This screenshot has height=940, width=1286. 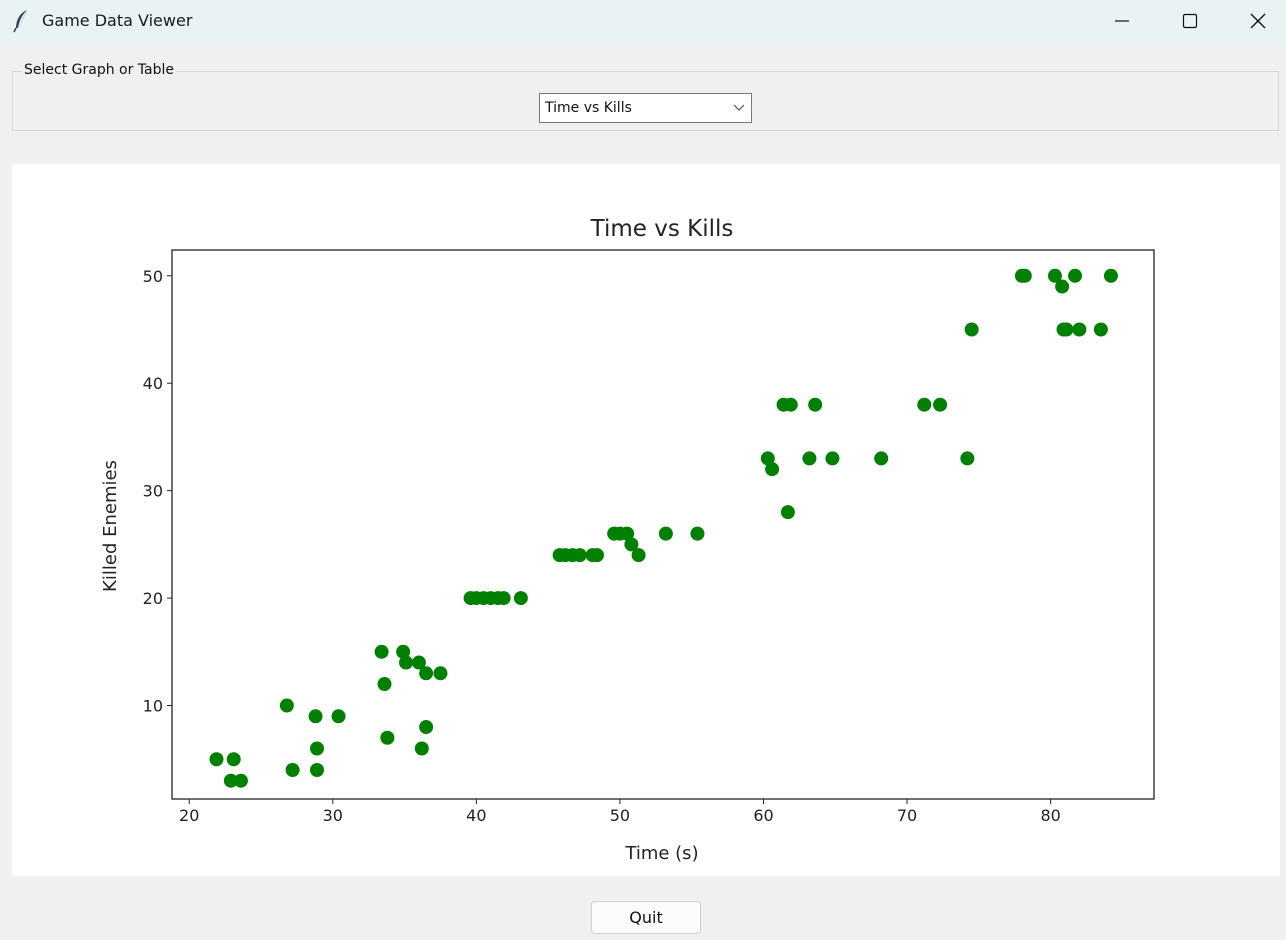 I want to click on y-axis-ticks: 10 20 30 40 50, so click(x=157, y=491).